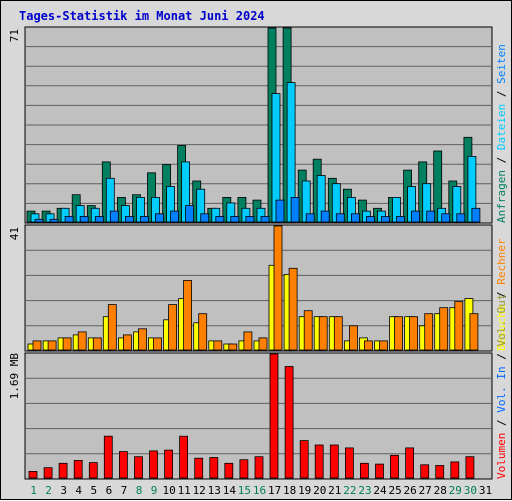 The height and width of the screenshot is (501, 512). I want to click on day-label: 11, so click(184, 490).